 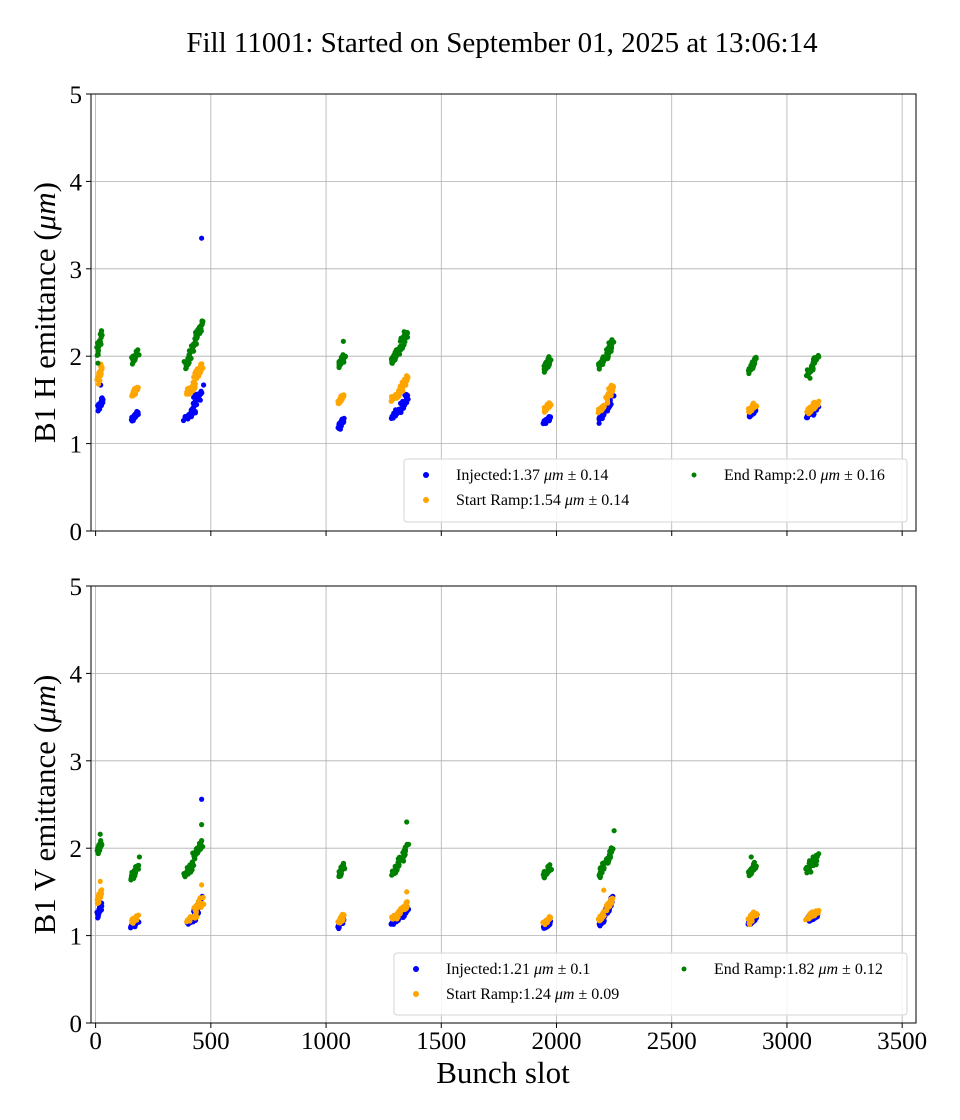 What do you see at coordinates (772, 475) in the screenshot?
I see `legend-prefix: End Ramp:2.0` at bounding box center [772, 475].